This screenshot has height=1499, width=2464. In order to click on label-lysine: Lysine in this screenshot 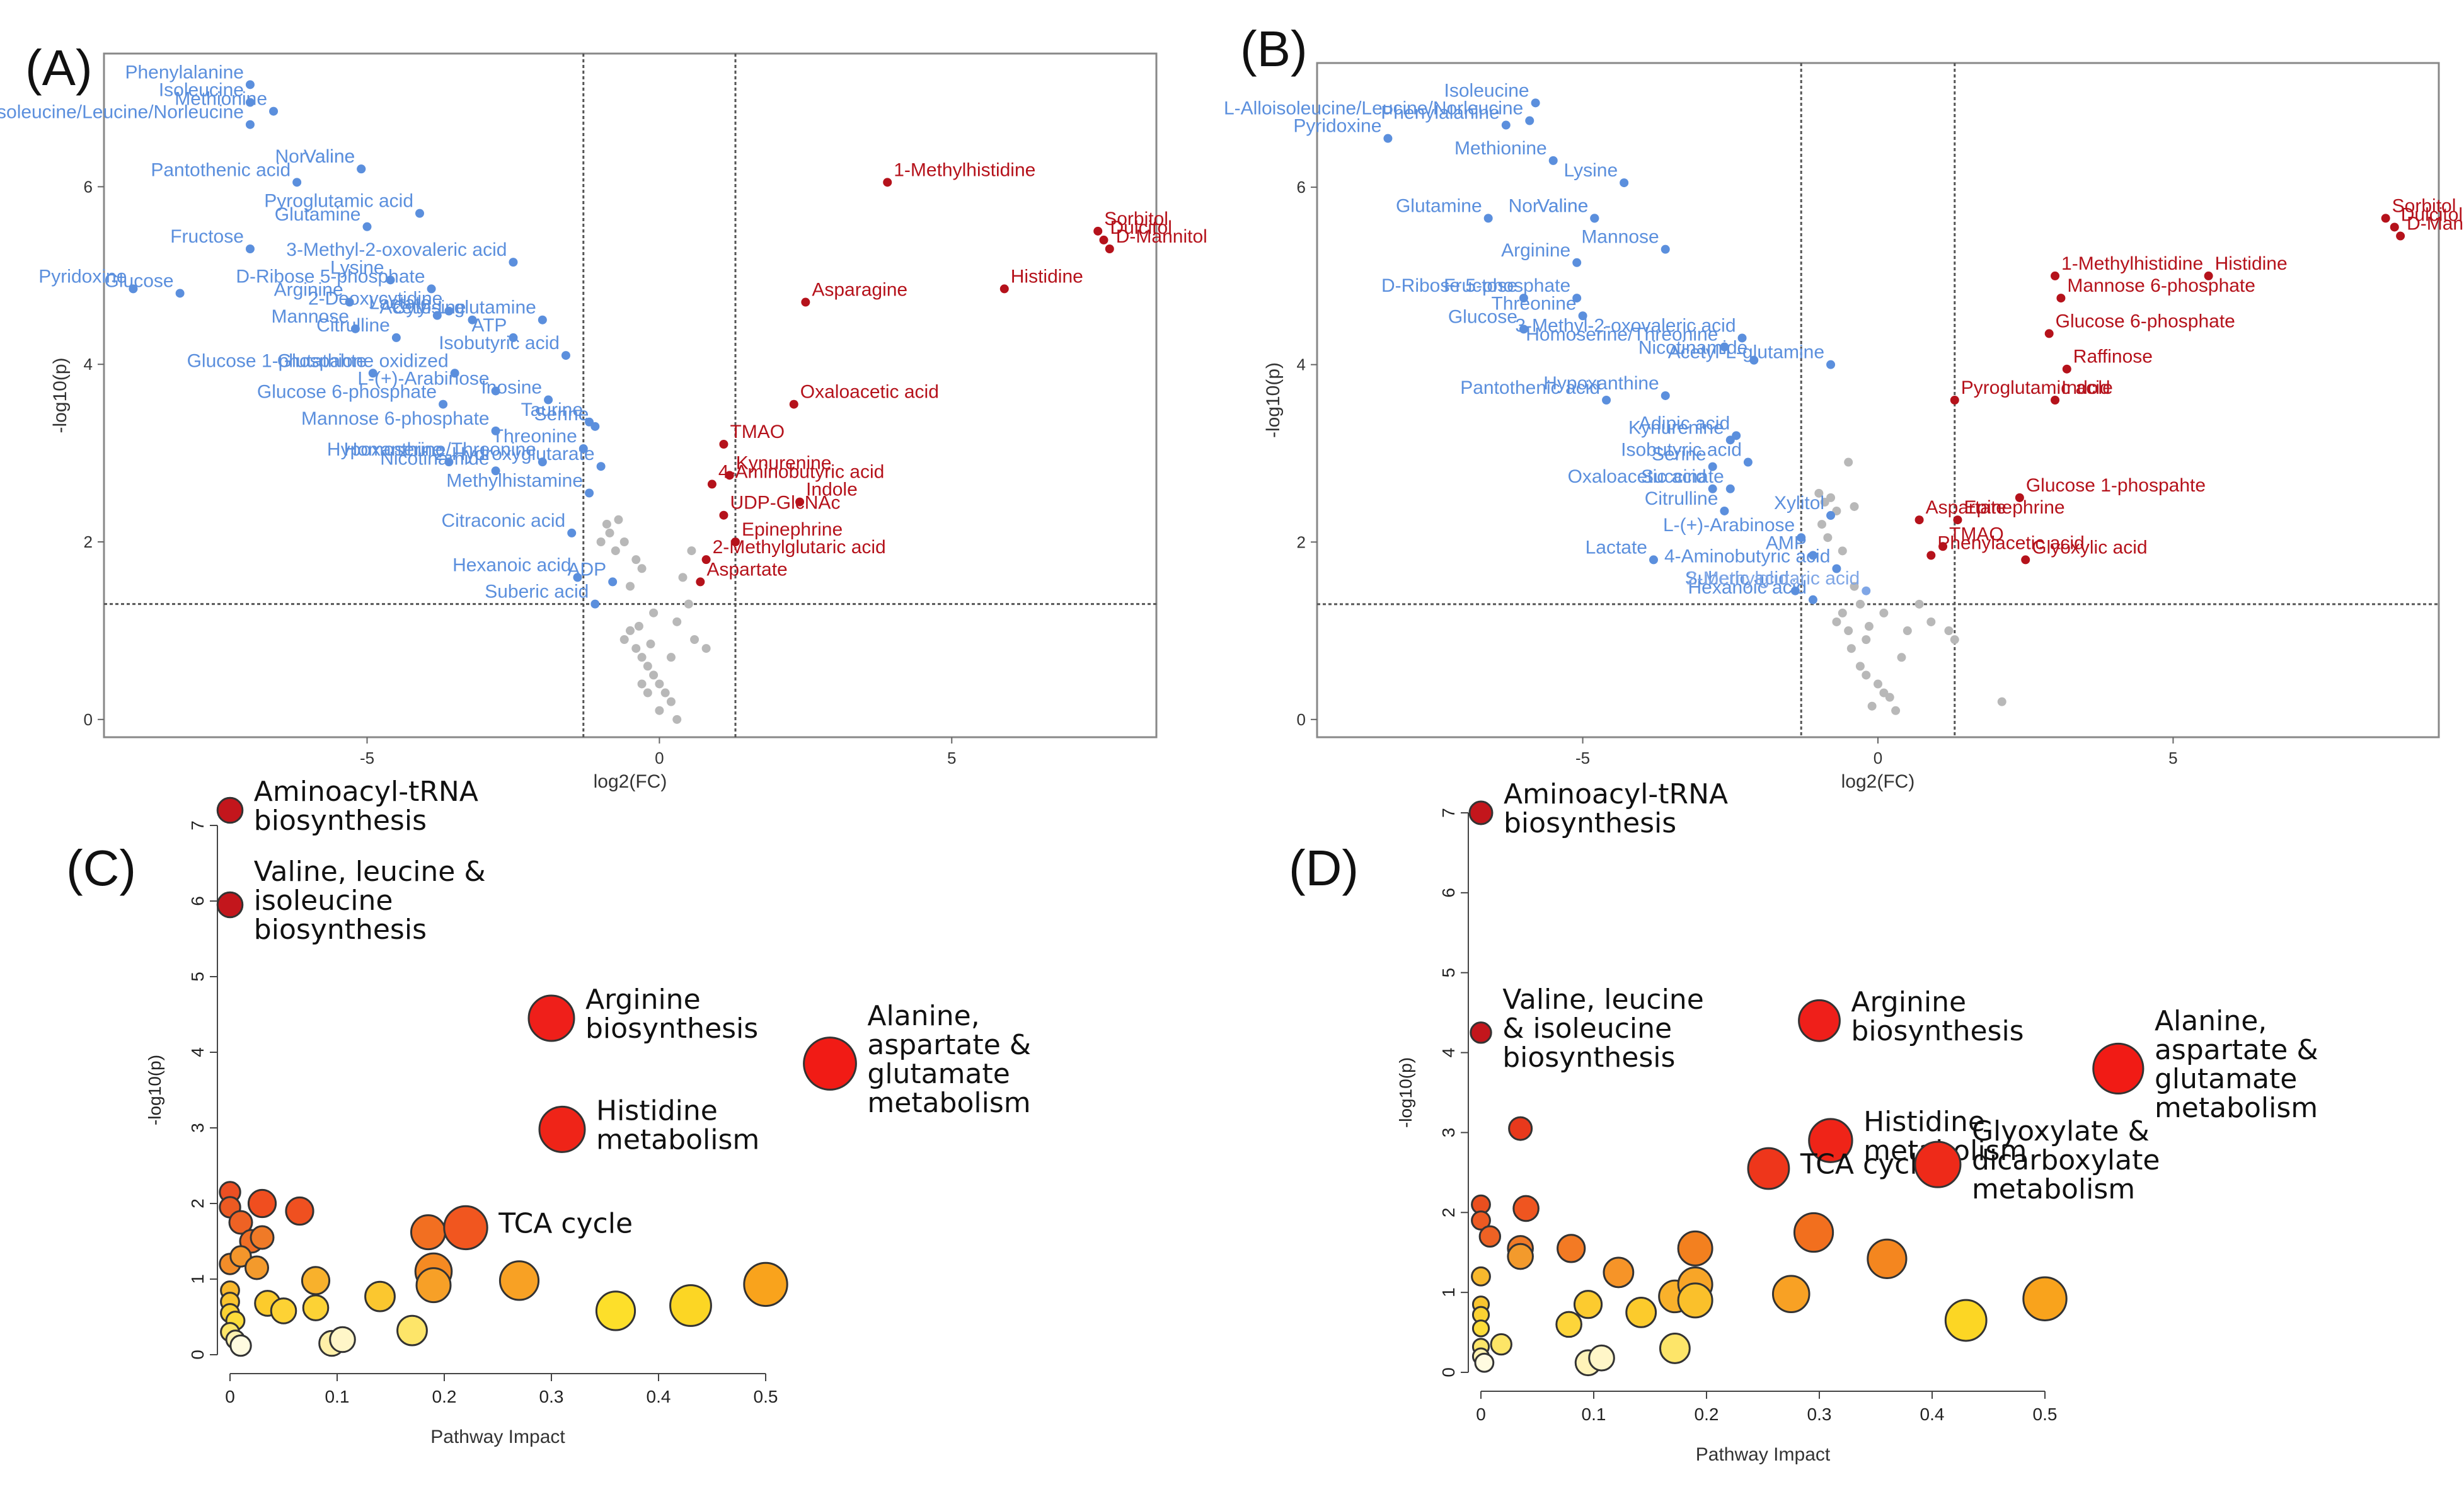, I will do `click(357, 267)`.